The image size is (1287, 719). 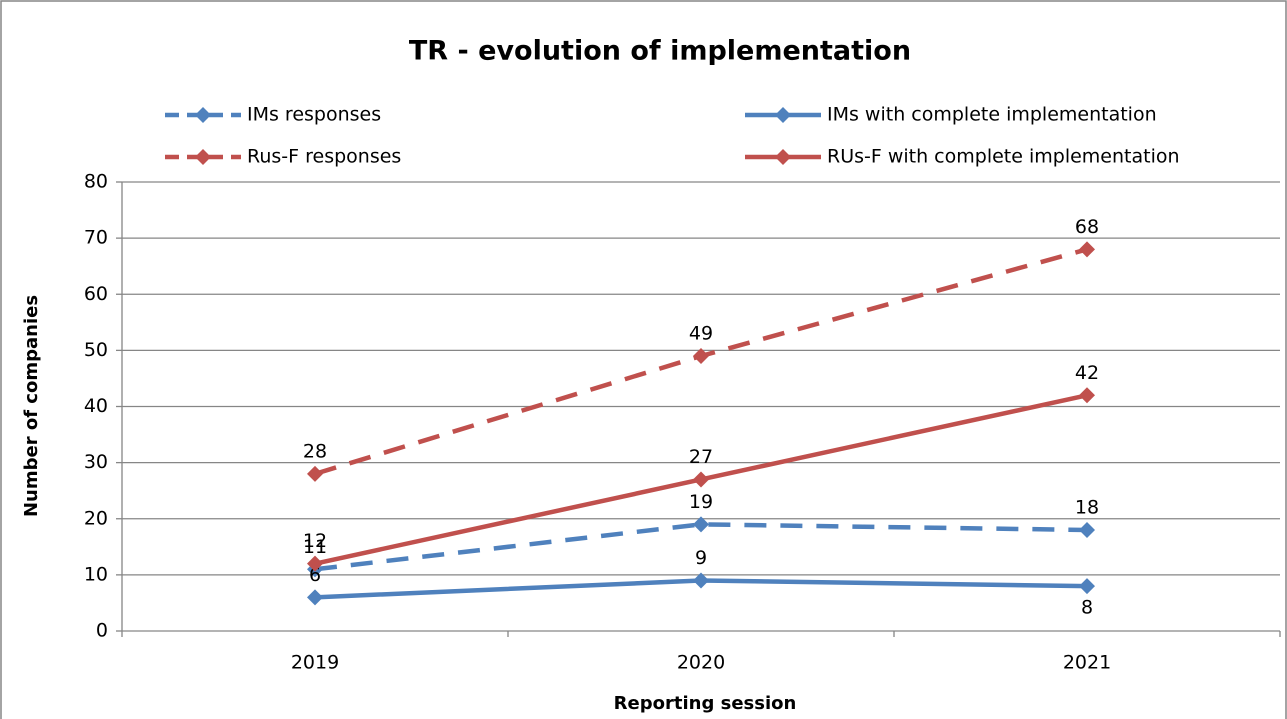 I want to click on series-line, so click(x=701, y=547).